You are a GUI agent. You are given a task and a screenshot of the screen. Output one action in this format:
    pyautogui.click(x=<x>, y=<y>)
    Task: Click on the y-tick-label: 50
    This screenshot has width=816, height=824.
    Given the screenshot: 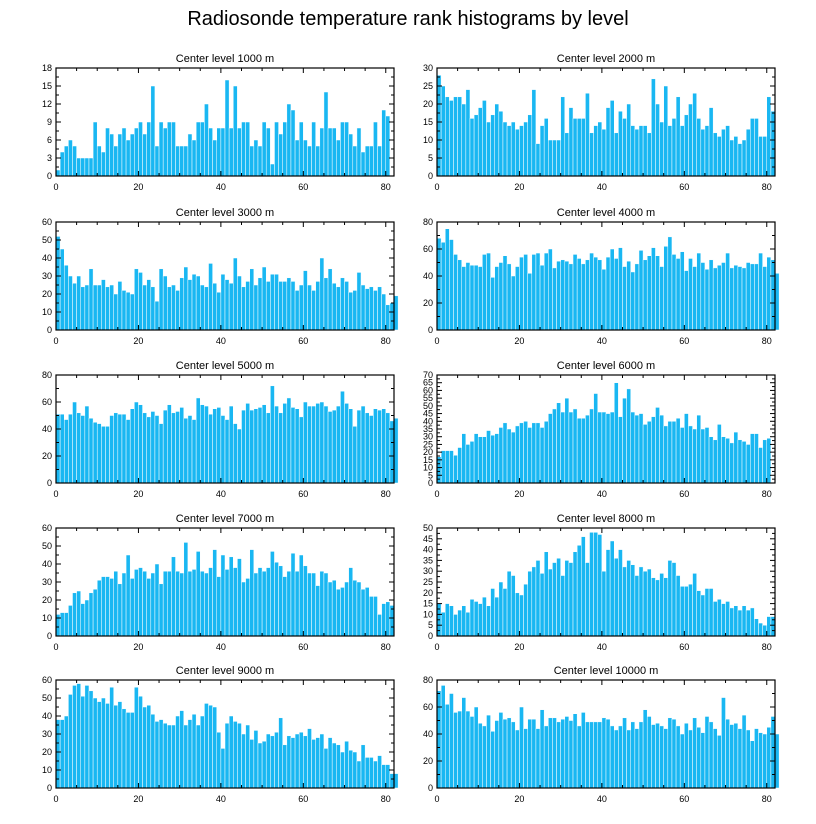 What is the action you would take?
    pyautogui.click(x=47, y=698)
    